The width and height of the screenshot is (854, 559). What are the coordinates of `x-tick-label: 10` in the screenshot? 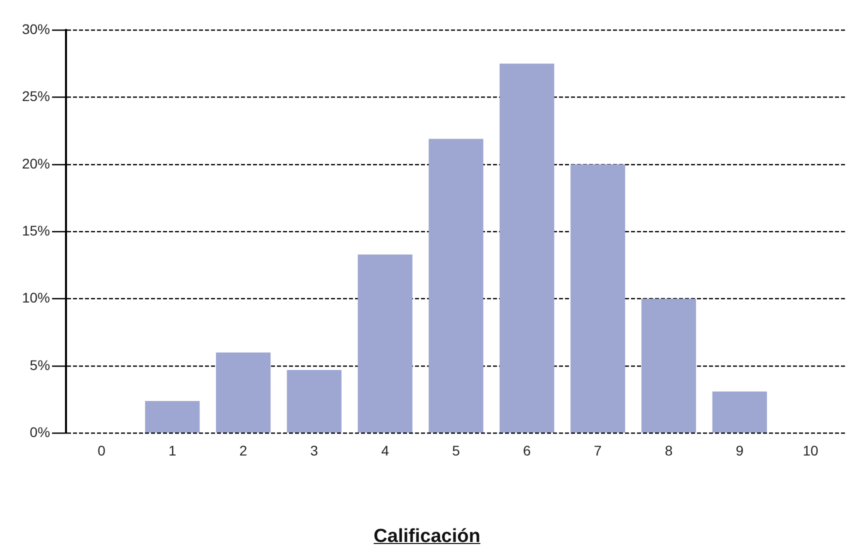 It's located at (810, 450).